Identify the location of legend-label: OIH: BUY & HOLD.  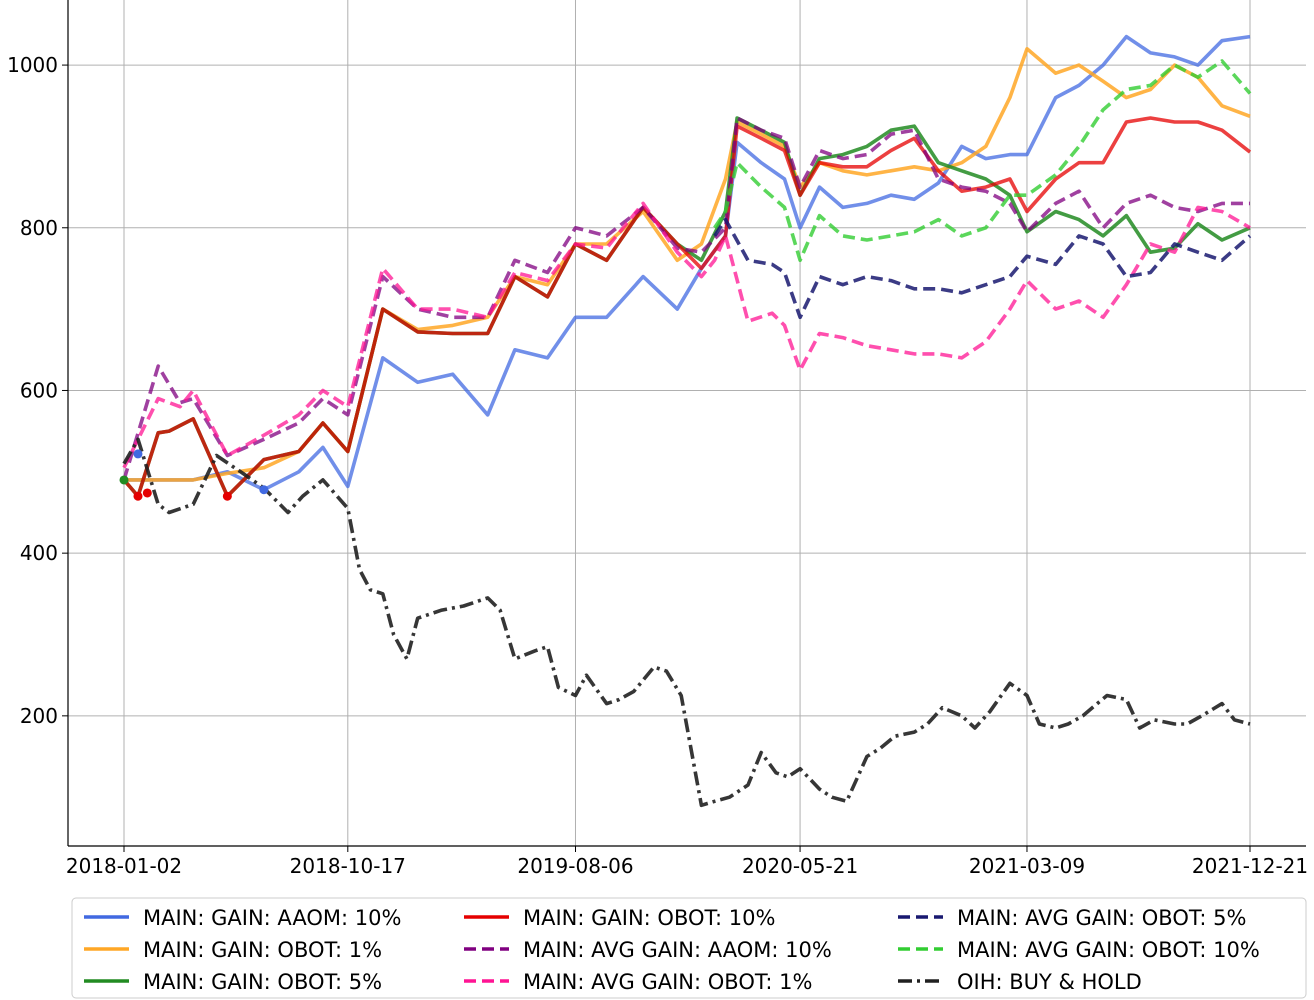
(1049, 982).